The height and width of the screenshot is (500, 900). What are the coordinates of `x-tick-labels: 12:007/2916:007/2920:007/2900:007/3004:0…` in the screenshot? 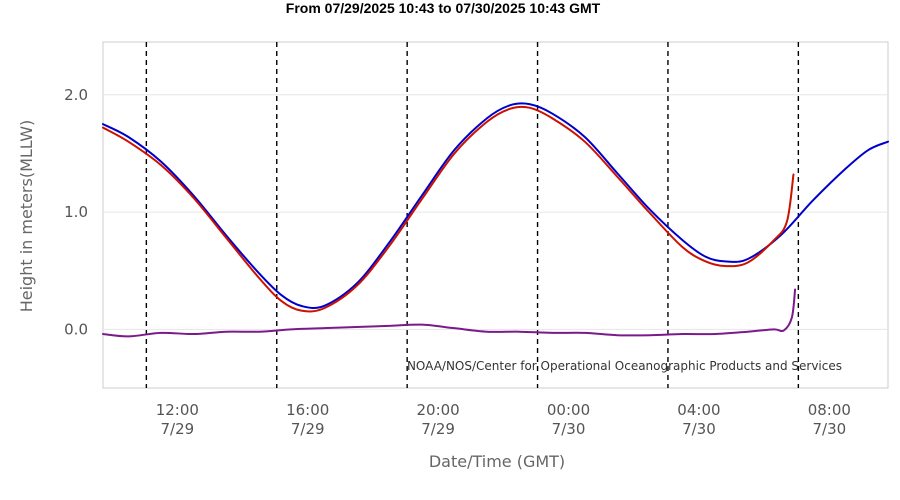 It's located at (503, 419).